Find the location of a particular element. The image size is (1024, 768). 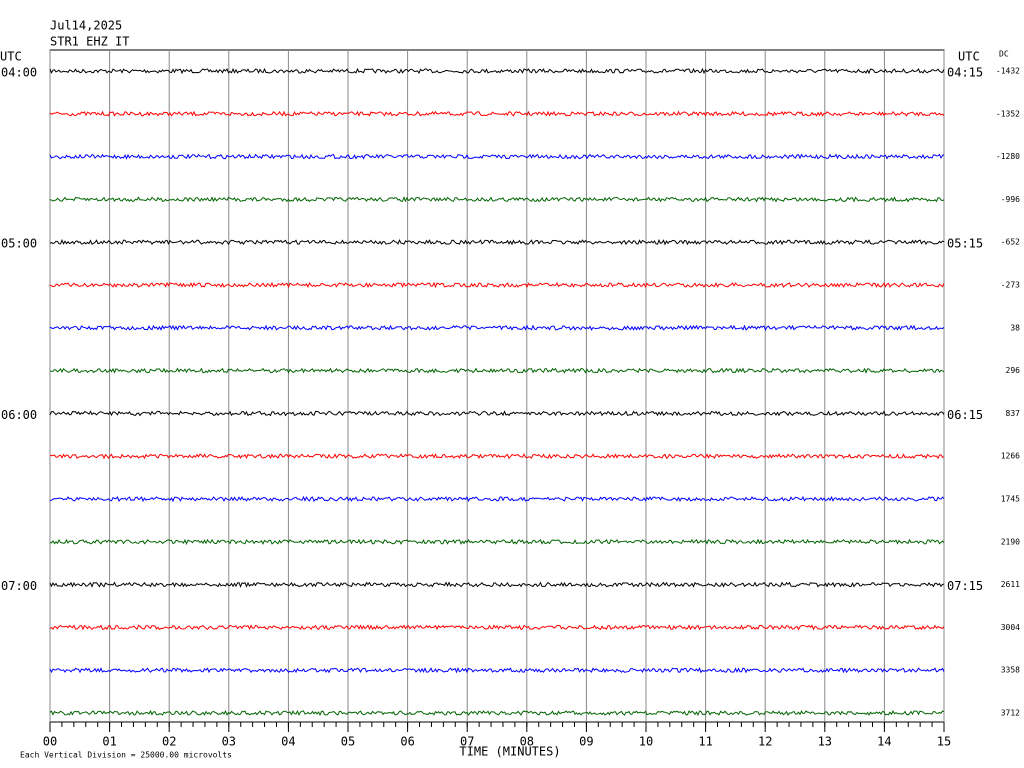

right-time-label: 04:15 is located at coordinates (965, 73).